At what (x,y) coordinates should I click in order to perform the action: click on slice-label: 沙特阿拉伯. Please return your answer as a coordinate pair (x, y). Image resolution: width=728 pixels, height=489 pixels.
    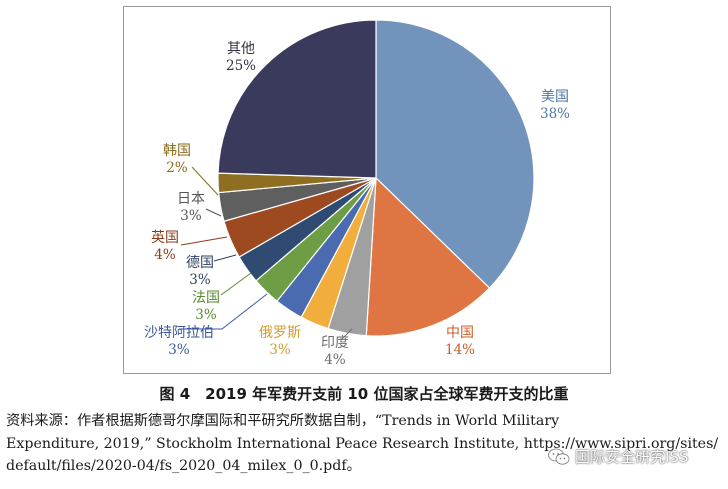
    Looking at the image, I should click on (179, 333).